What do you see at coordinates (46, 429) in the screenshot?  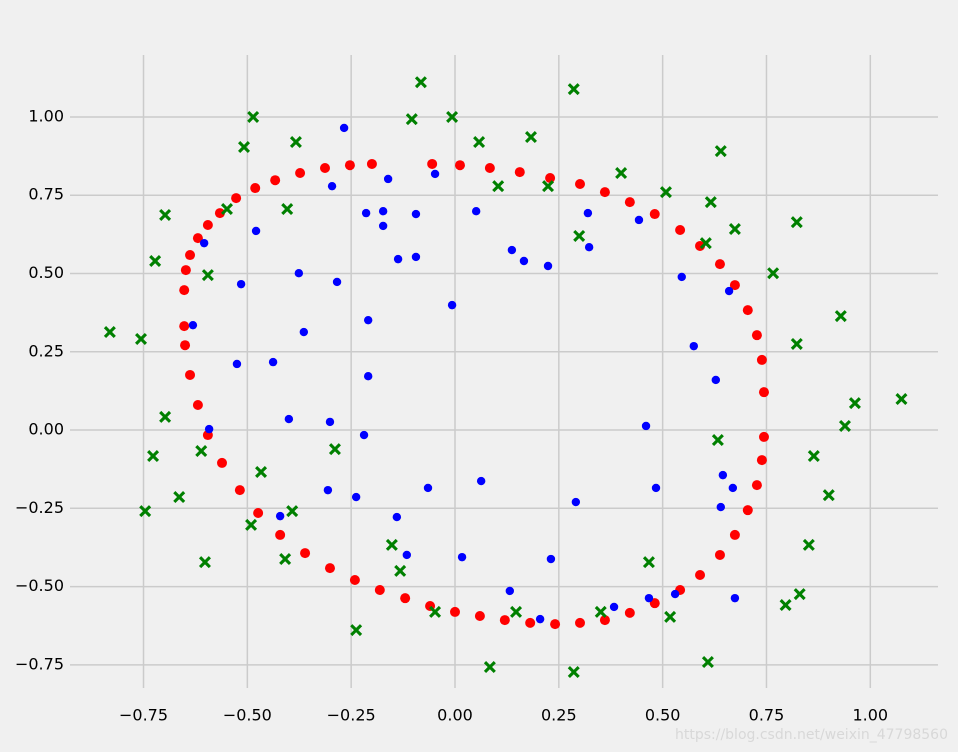 I see `y-tick-label: 0.00` at bounding box center [46, 429].